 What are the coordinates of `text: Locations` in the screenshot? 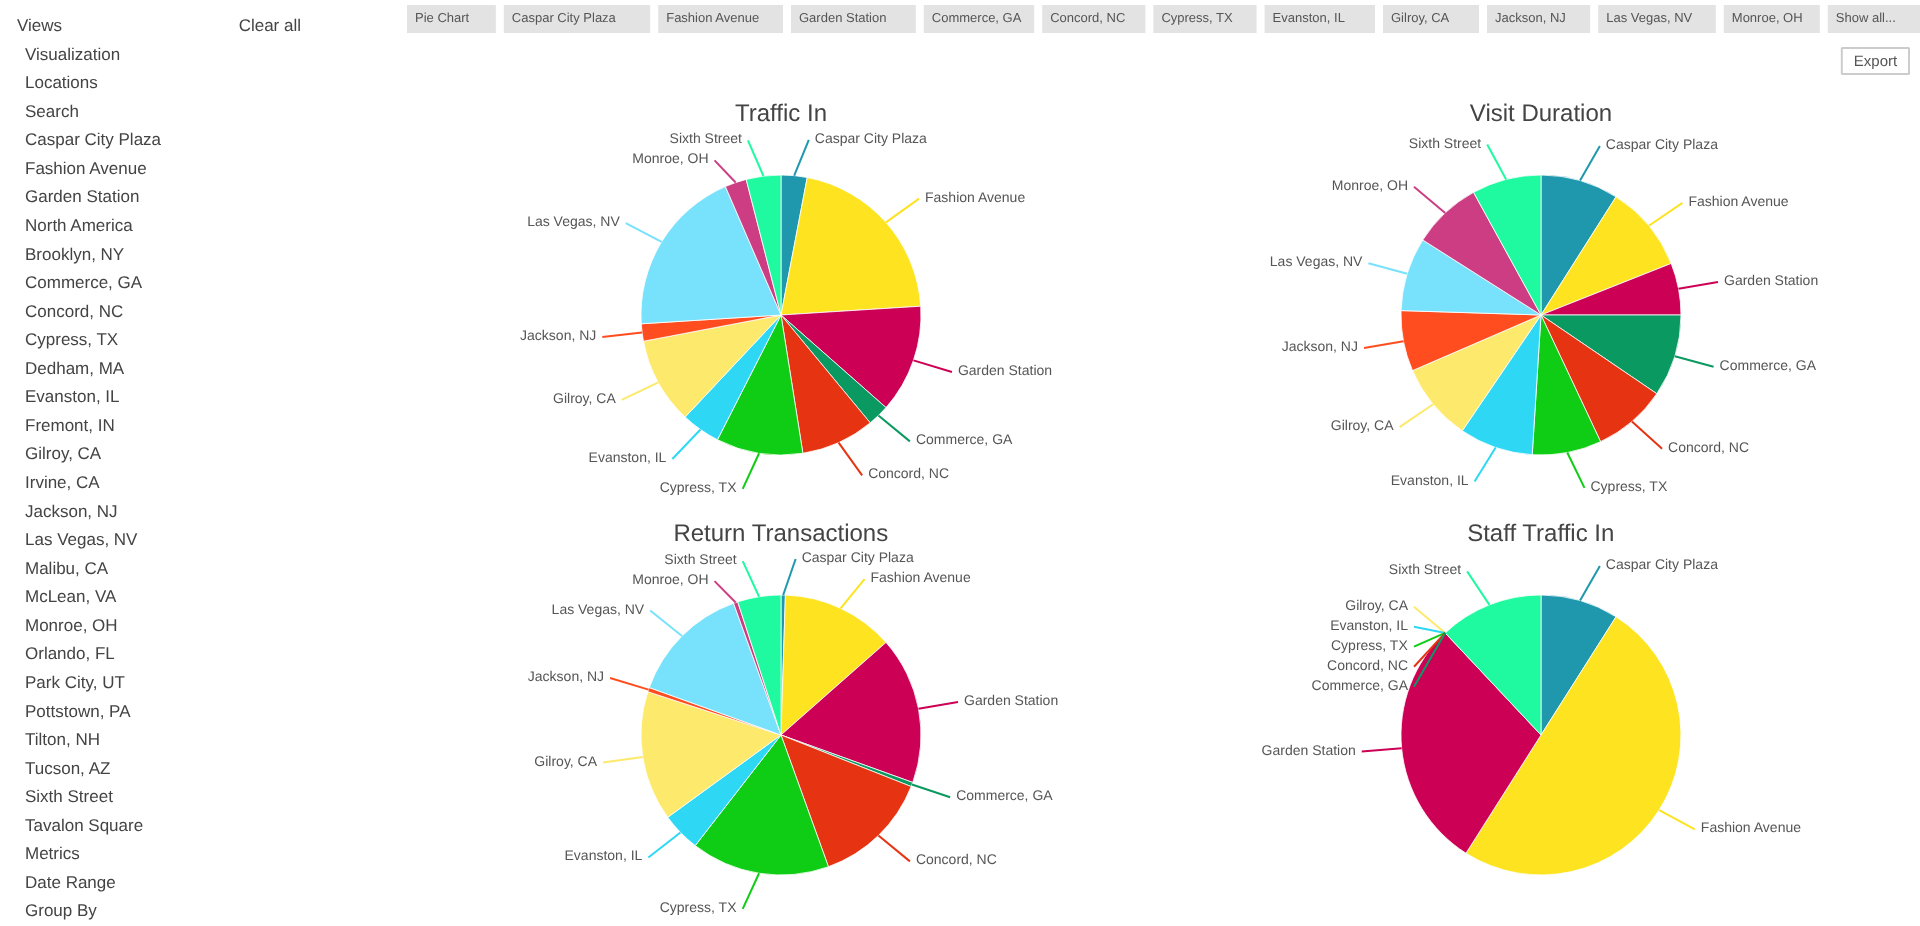 It's located at (61, 82).